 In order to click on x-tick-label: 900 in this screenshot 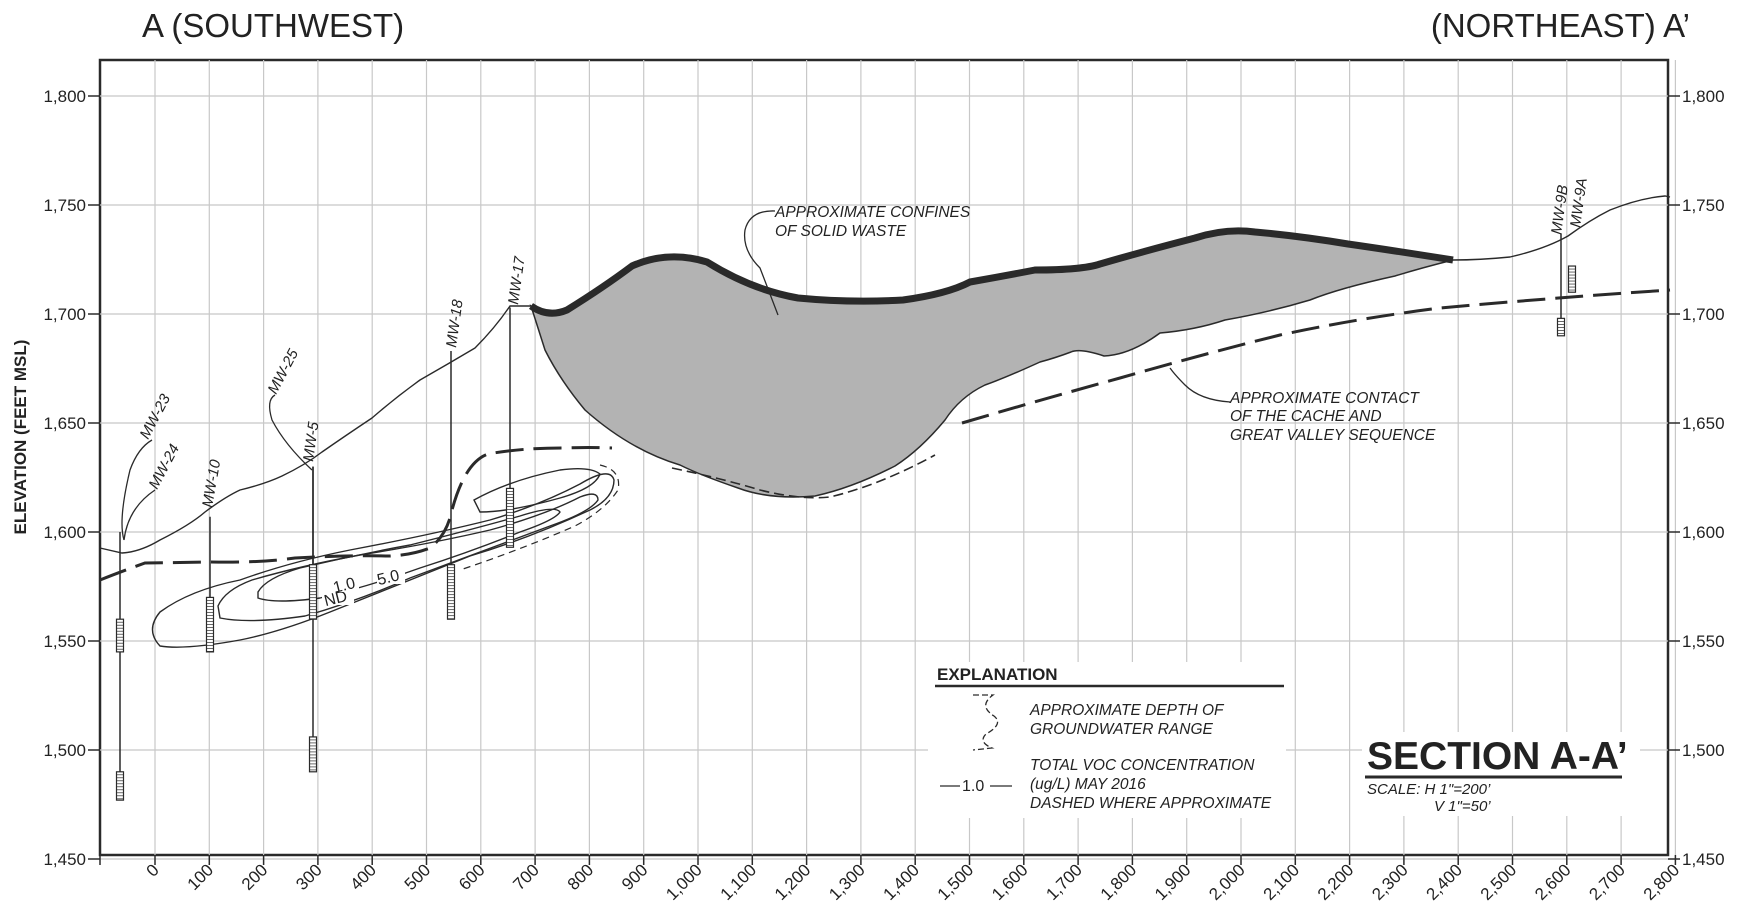, I will do `click(634, 876)`.